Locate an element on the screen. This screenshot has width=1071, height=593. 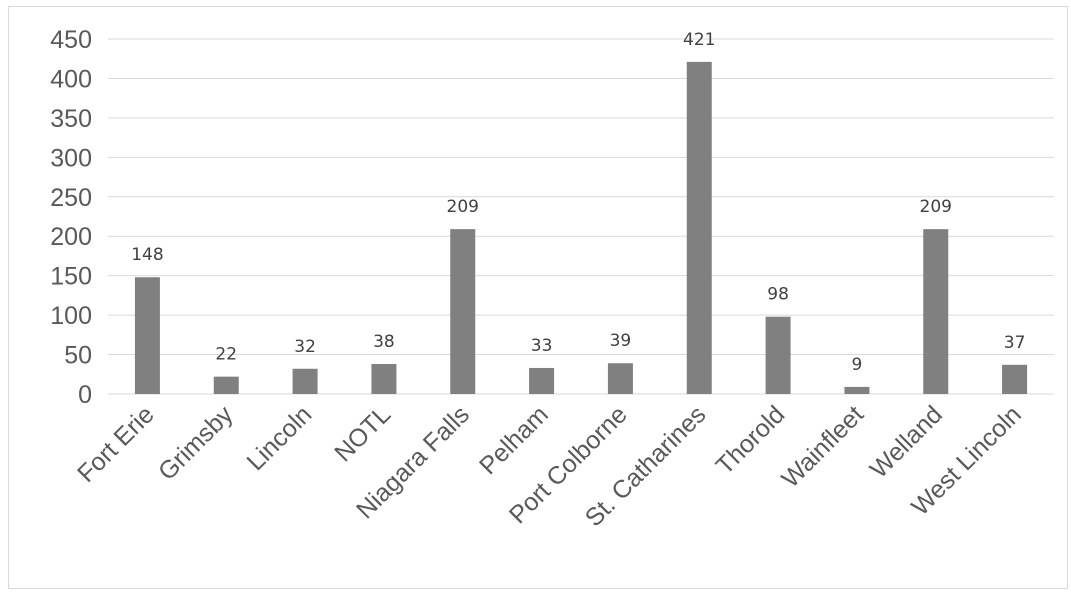
data-label: 148 is located at coordinates (147, 255).